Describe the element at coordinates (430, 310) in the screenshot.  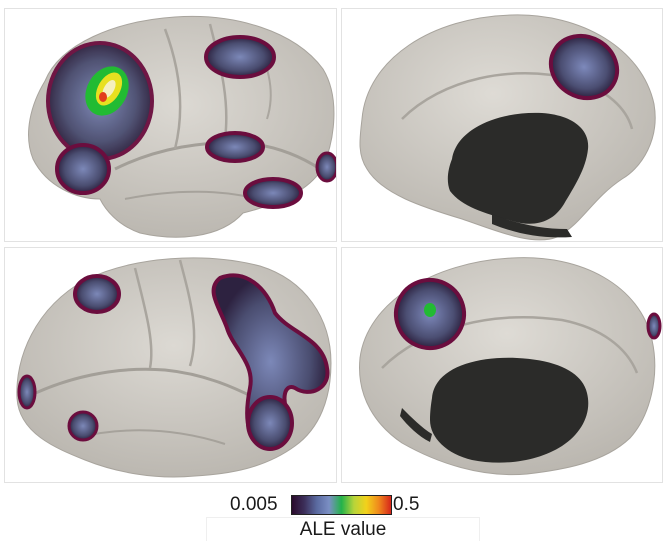
I see `activation-peak` at that location.